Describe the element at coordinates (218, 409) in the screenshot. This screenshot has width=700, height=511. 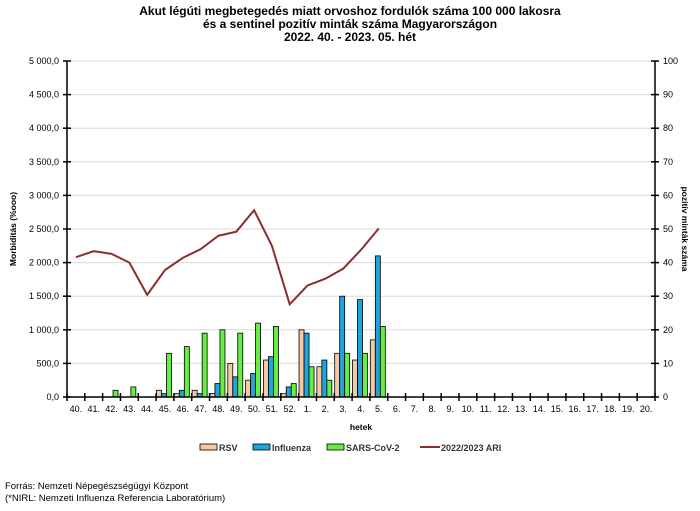
I see `tick-label-x: 48.` at that location.